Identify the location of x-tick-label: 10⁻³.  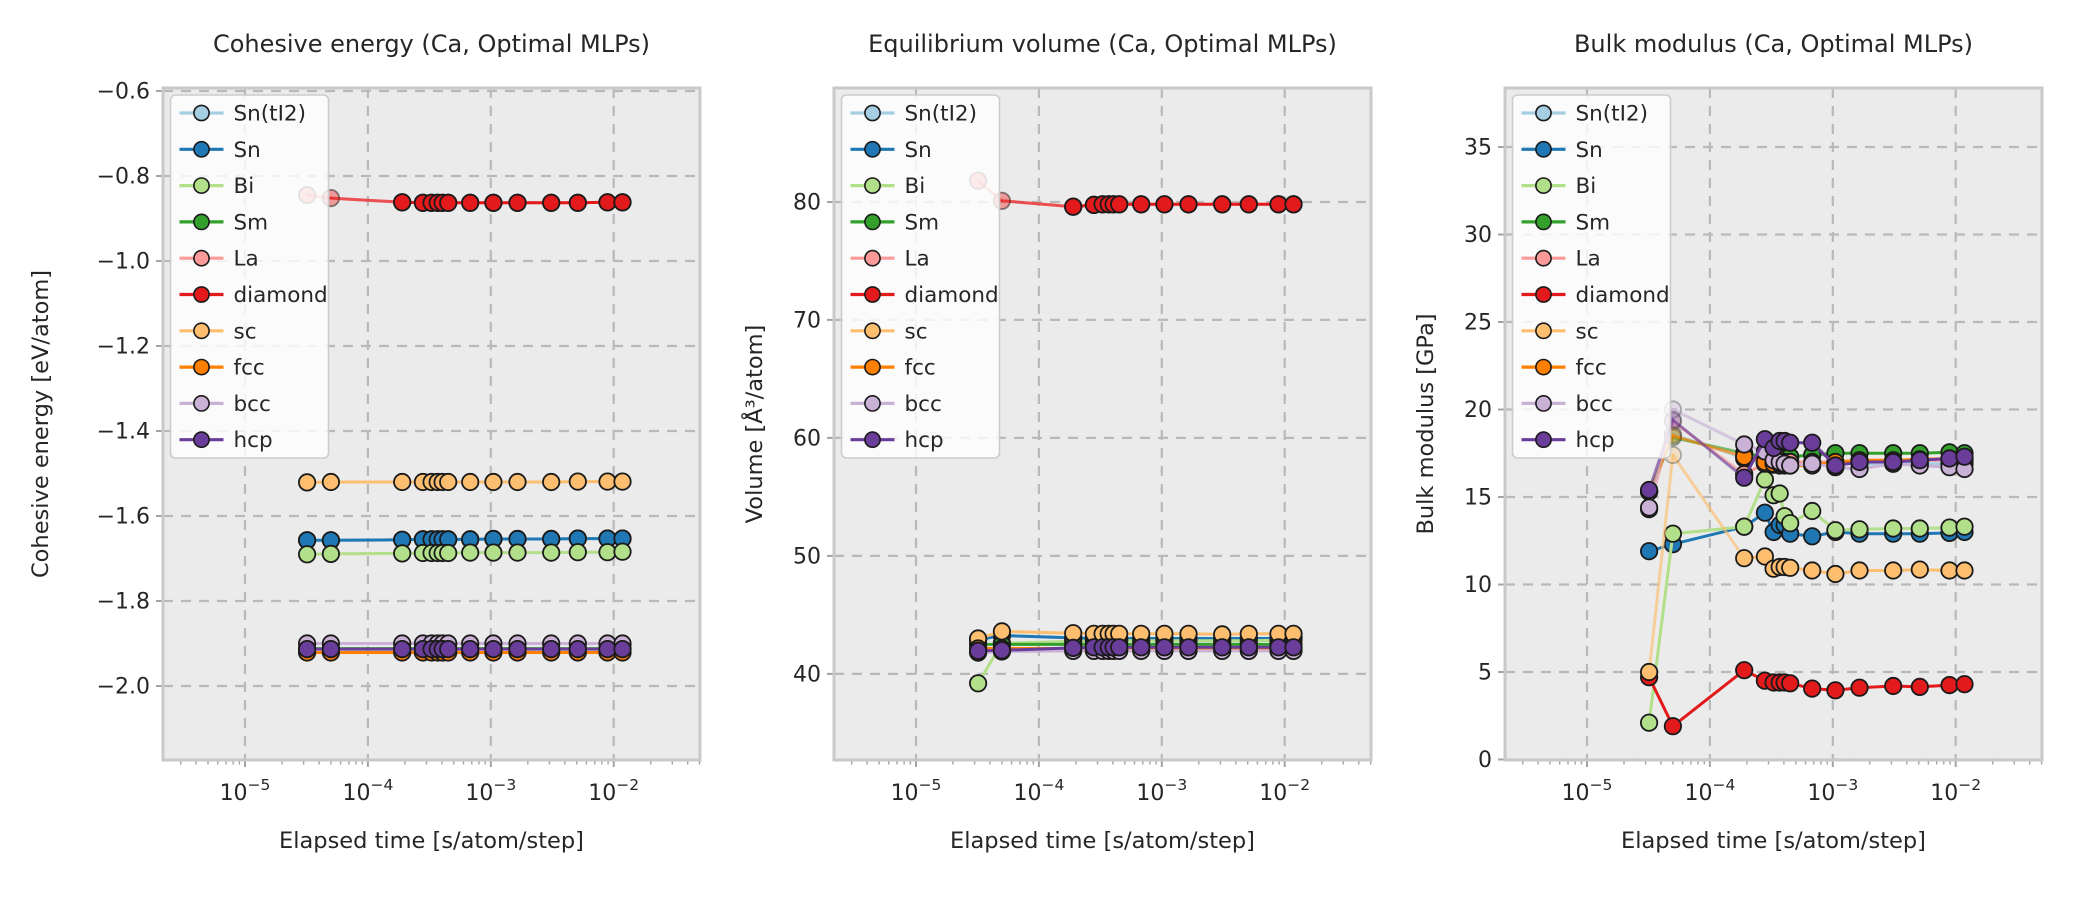
(1832, 791).